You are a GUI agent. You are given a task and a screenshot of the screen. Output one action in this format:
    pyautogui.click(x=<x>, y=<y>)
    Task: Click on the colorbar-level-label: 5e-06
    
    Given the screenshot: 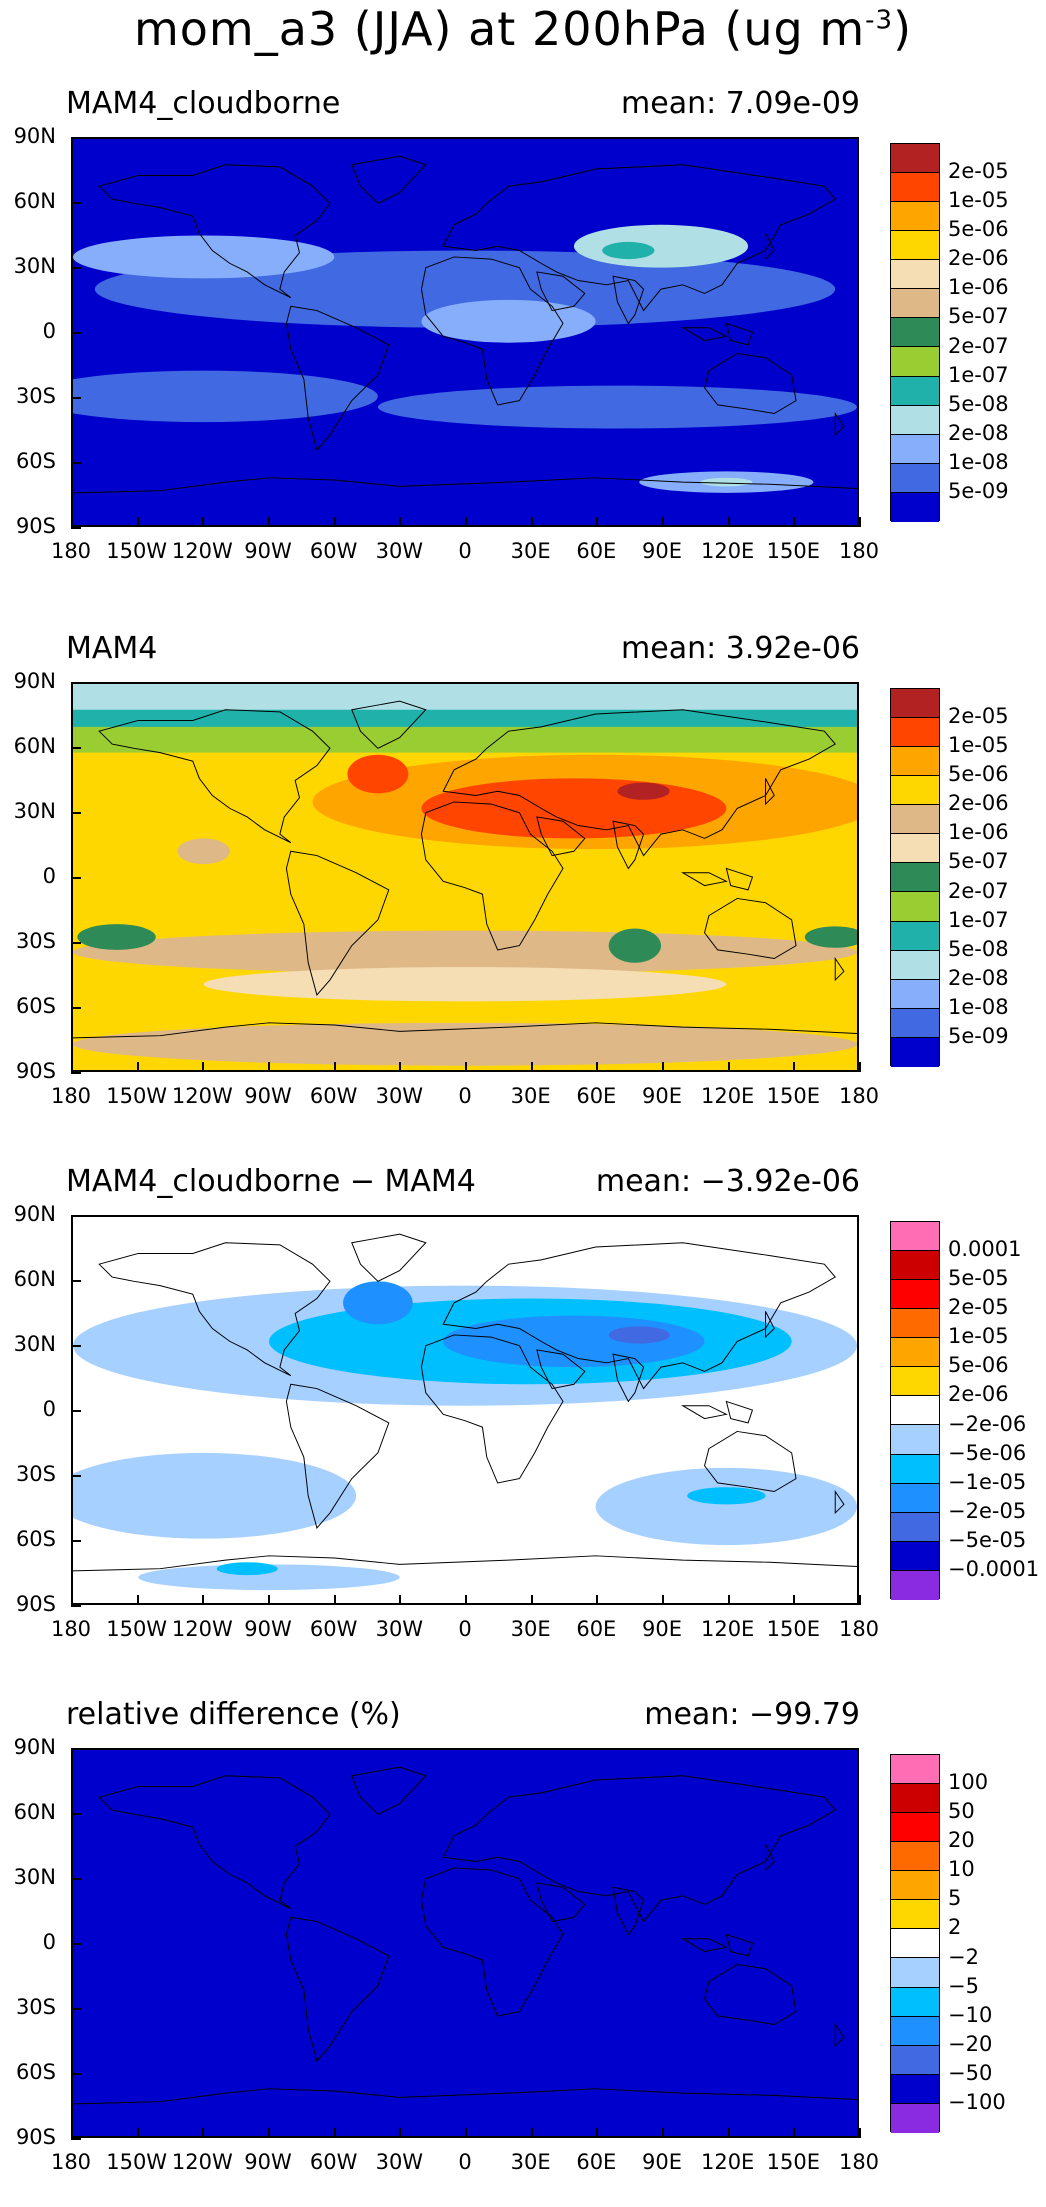 What is the action you would take?
    pyautogui.click(x=978, y=1365)
    